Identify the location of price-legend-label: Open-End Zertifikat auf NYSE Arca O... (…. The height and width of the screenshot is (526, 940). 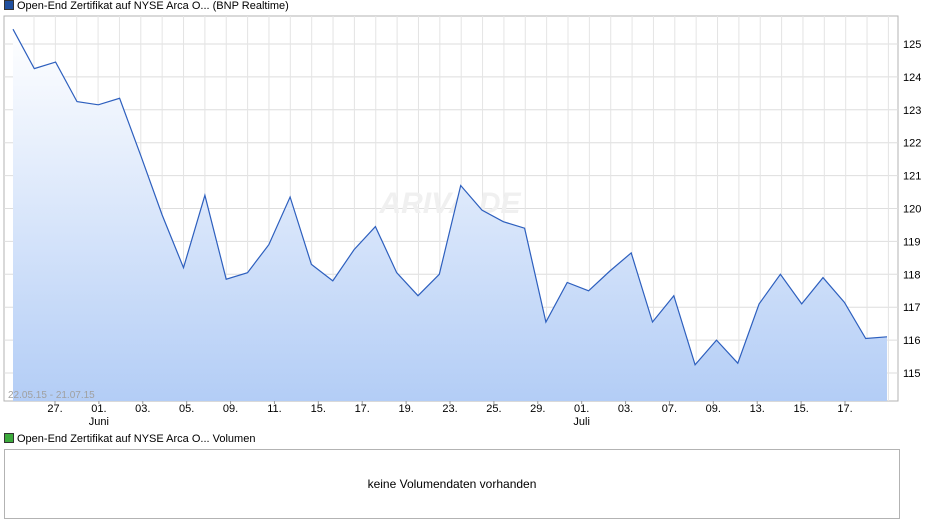
(153, 6).